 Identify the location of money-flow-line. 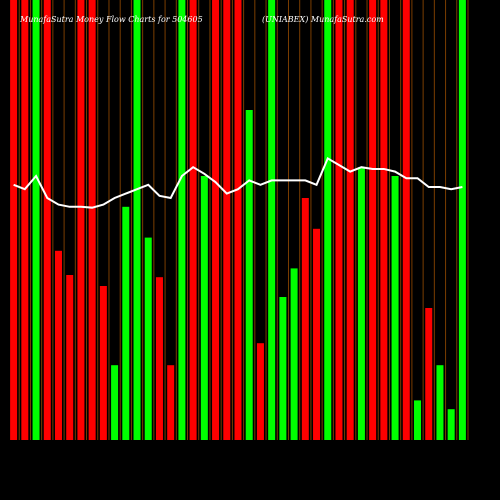
(238, 182).